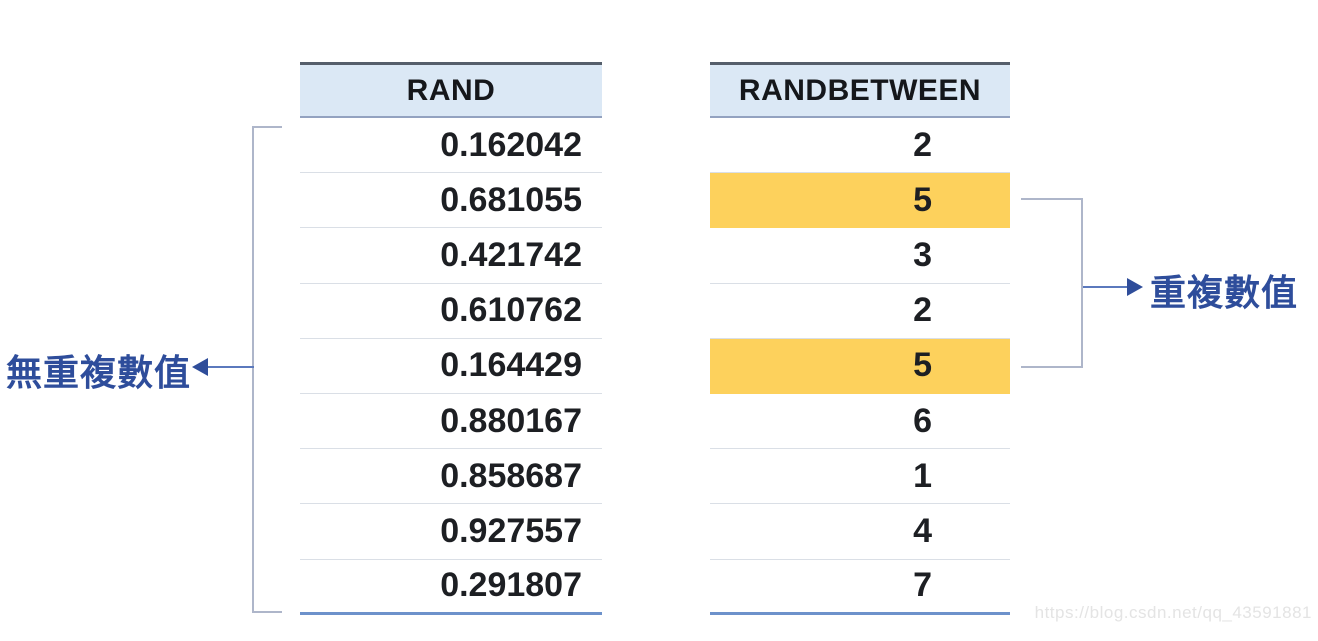 This screenshot has width=1318, height=641. I want to click on left-bracket-top-tick, so click(267, 127).